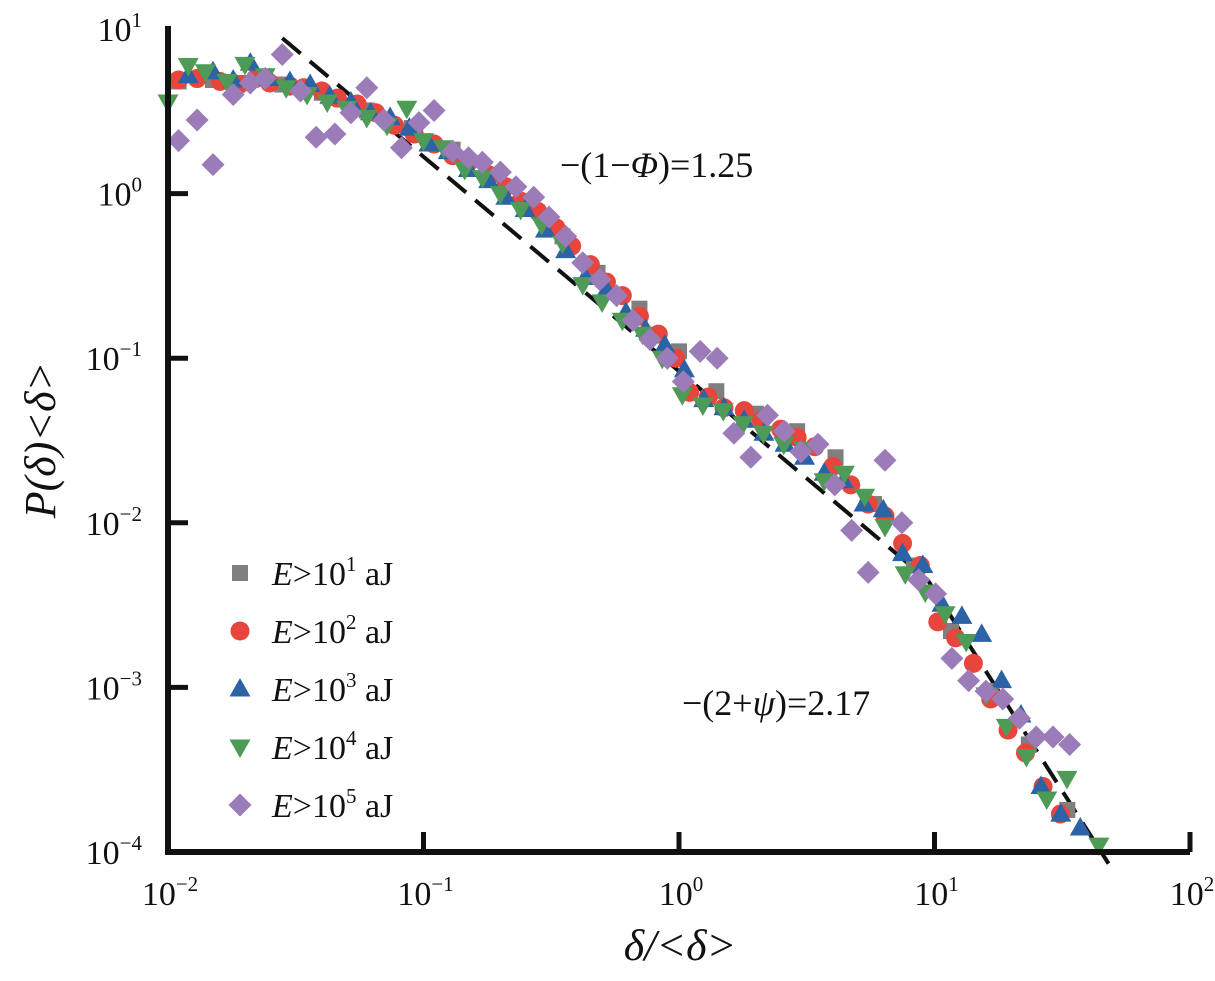 This screenshot has height=981, width=1215. What do you see at coordinates (332, 630) in the screenshot?
I see `legend-label: E>102 aJ` at bounding box center [332, 630].